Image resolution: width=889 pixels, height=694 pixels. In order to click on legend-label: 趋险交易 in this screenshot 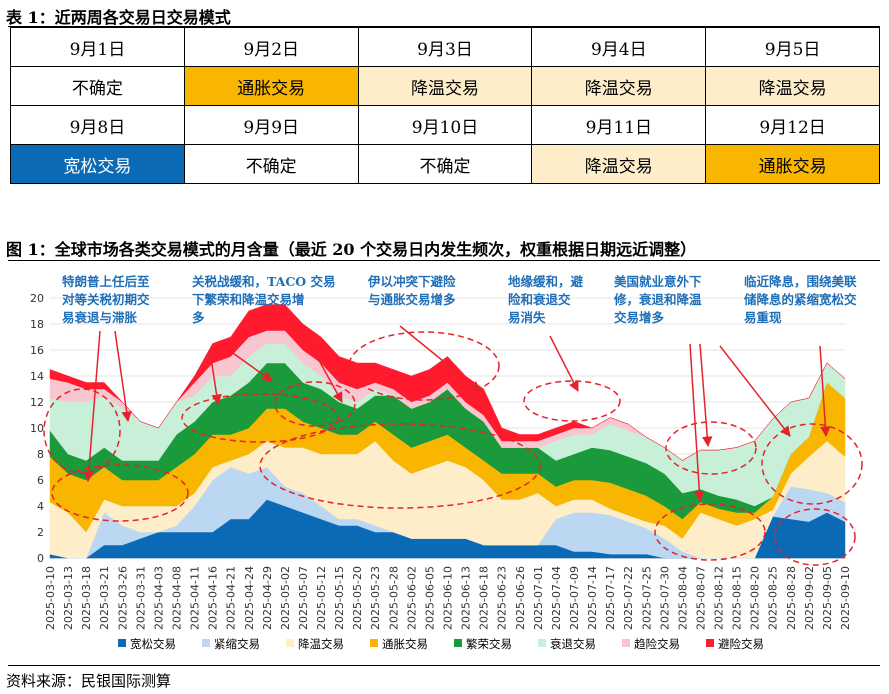, I will do `click(657, 644)`.